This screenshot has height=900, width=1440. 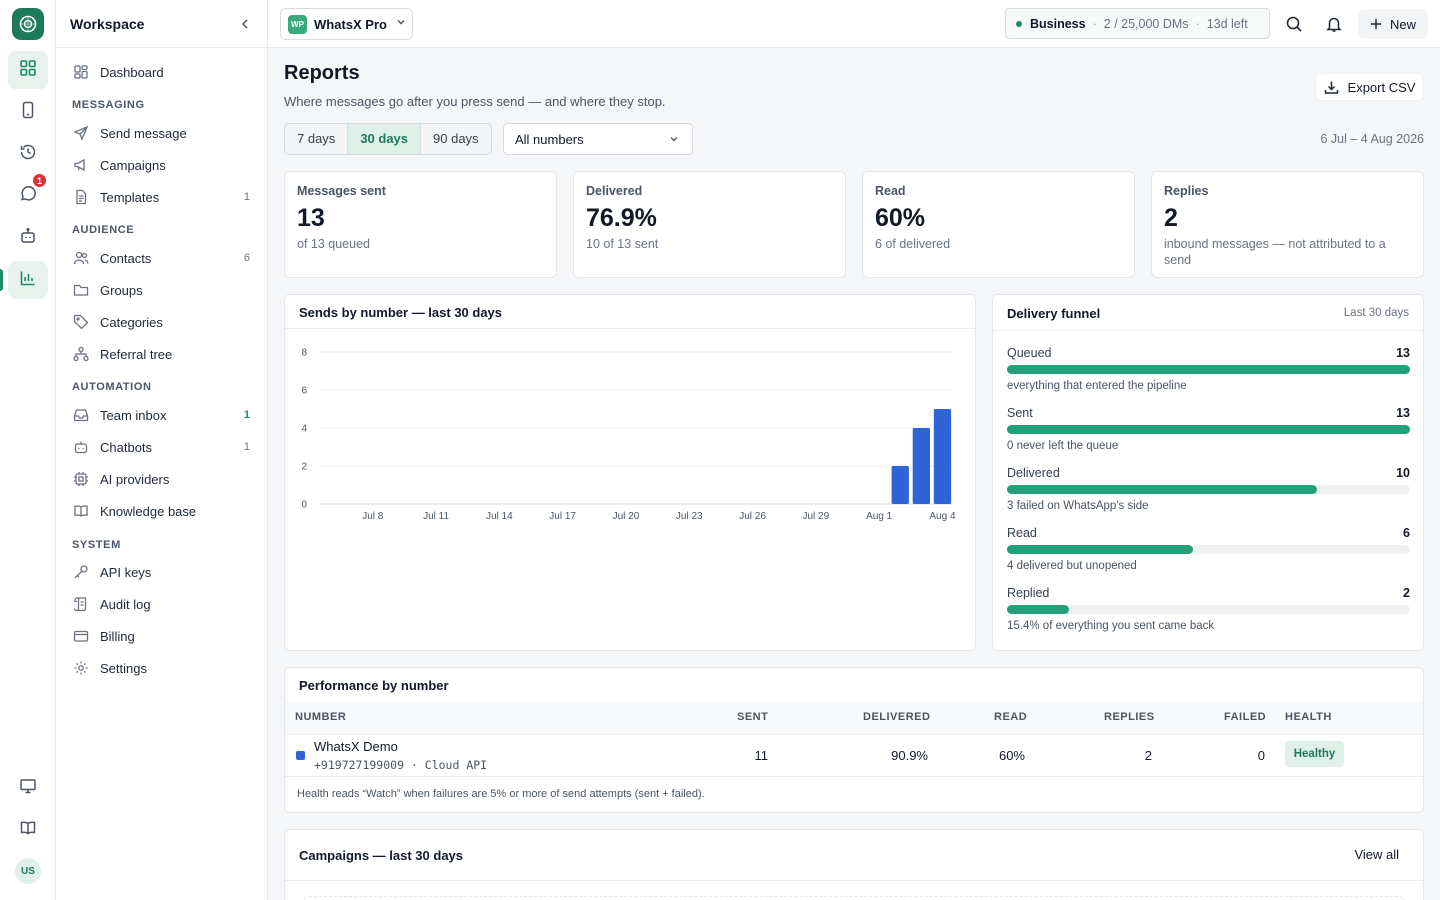 I want to click on stat-card-messages-sent: Messages sent 13 of 13 queued, so click(x=420, y=224).